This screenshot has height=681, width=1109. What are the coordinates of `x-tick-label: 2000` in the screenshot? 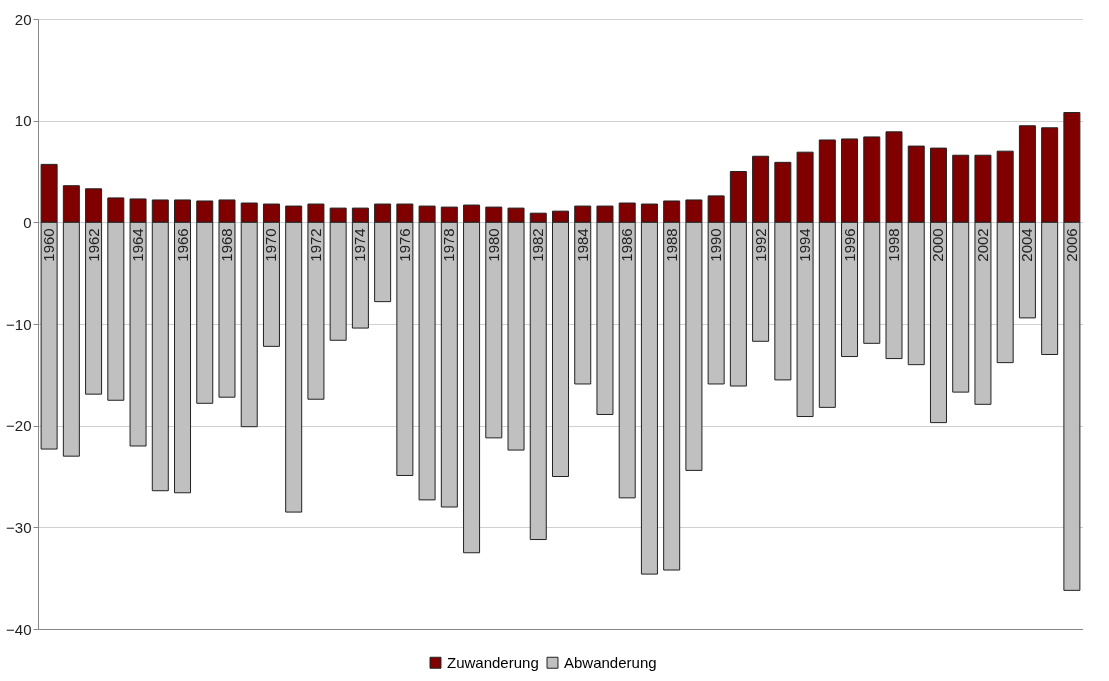 It's located at (938, 245).